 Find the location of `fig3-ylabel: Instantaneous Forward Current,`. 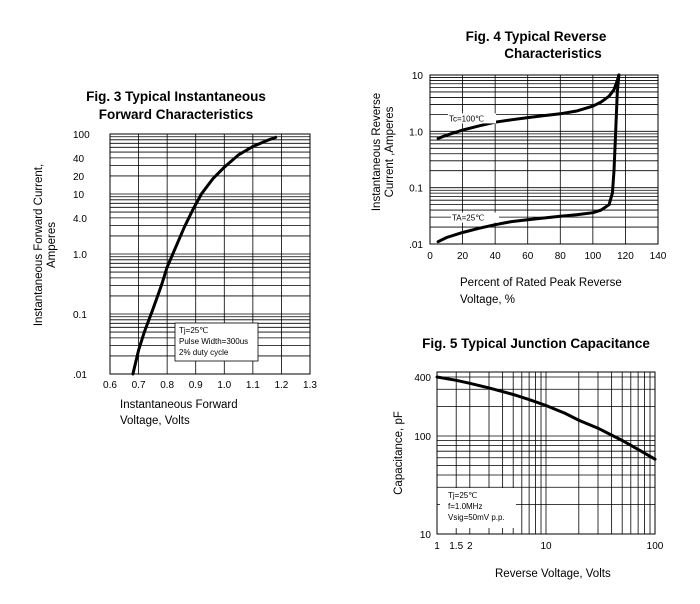

fig3-ylabel: Instantaneous Forward Current, is located at coordinates (39, 245).